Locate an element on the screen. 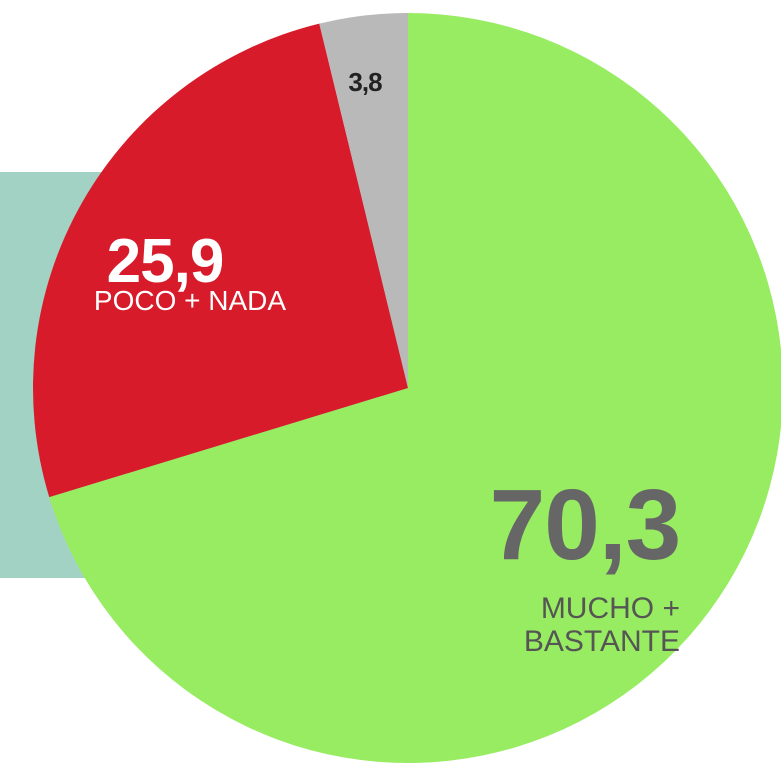 The width and height of the screenshot is (781, 782). pie-slice is located at coordinates (363, 200).